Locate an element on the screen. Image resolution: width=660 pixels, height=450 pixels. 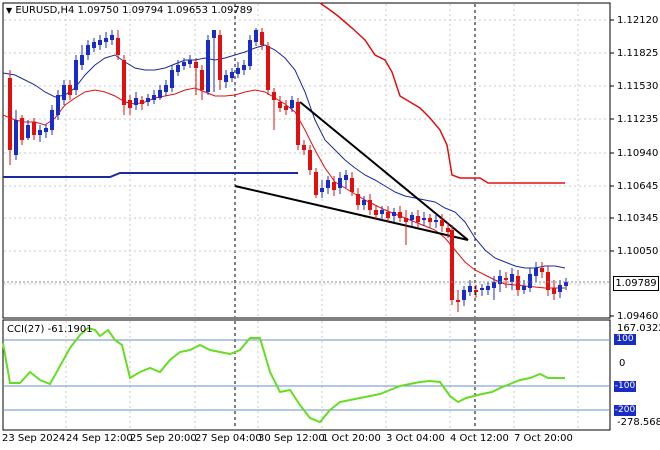
price-tick-5: 1.10940 is located at coordinates (638, 153).